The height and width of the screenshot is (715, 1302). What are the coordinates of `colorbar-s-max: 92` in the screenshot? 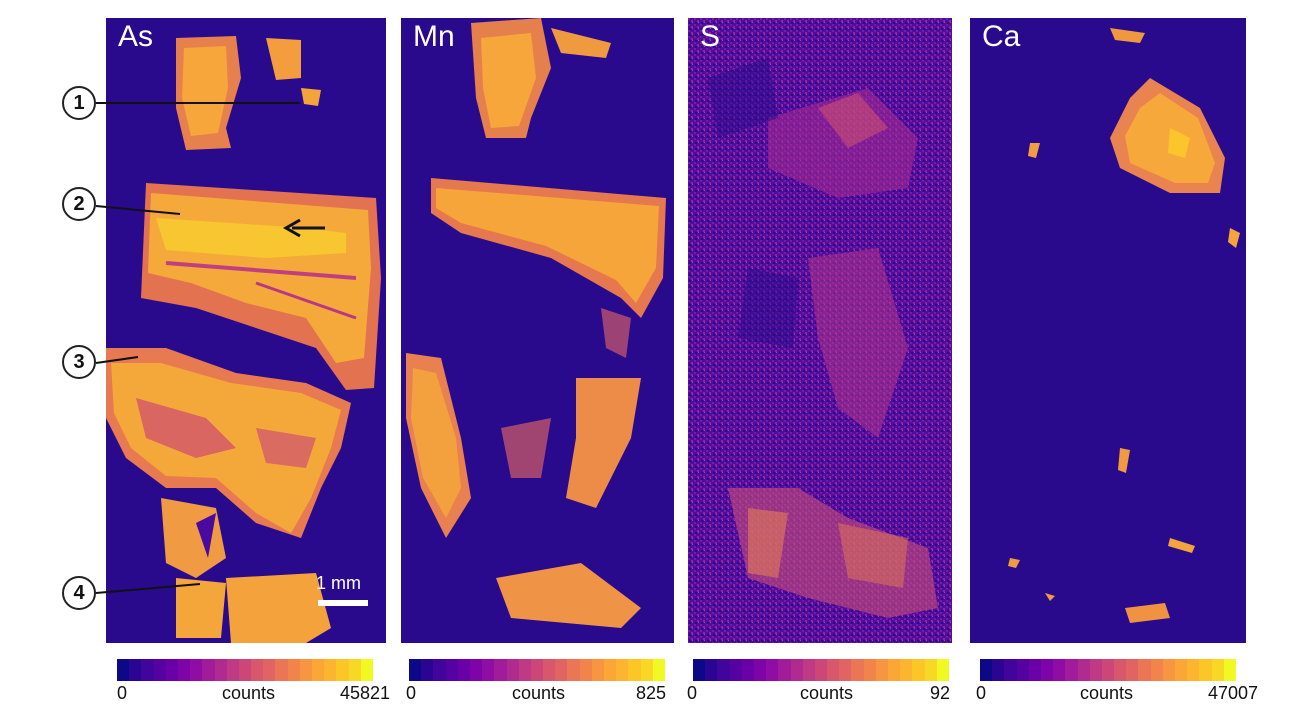 It's located at (940, 693).